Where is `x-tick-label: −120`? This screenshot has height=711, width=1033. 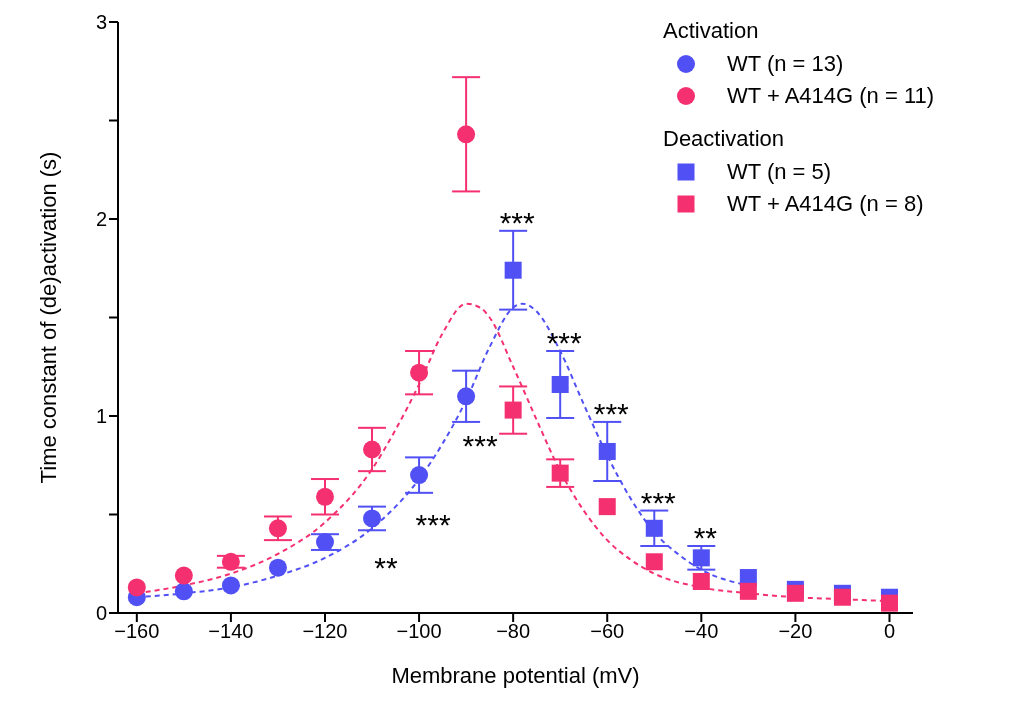 x-tick-label: −120 is located at coordinates (325, 631).